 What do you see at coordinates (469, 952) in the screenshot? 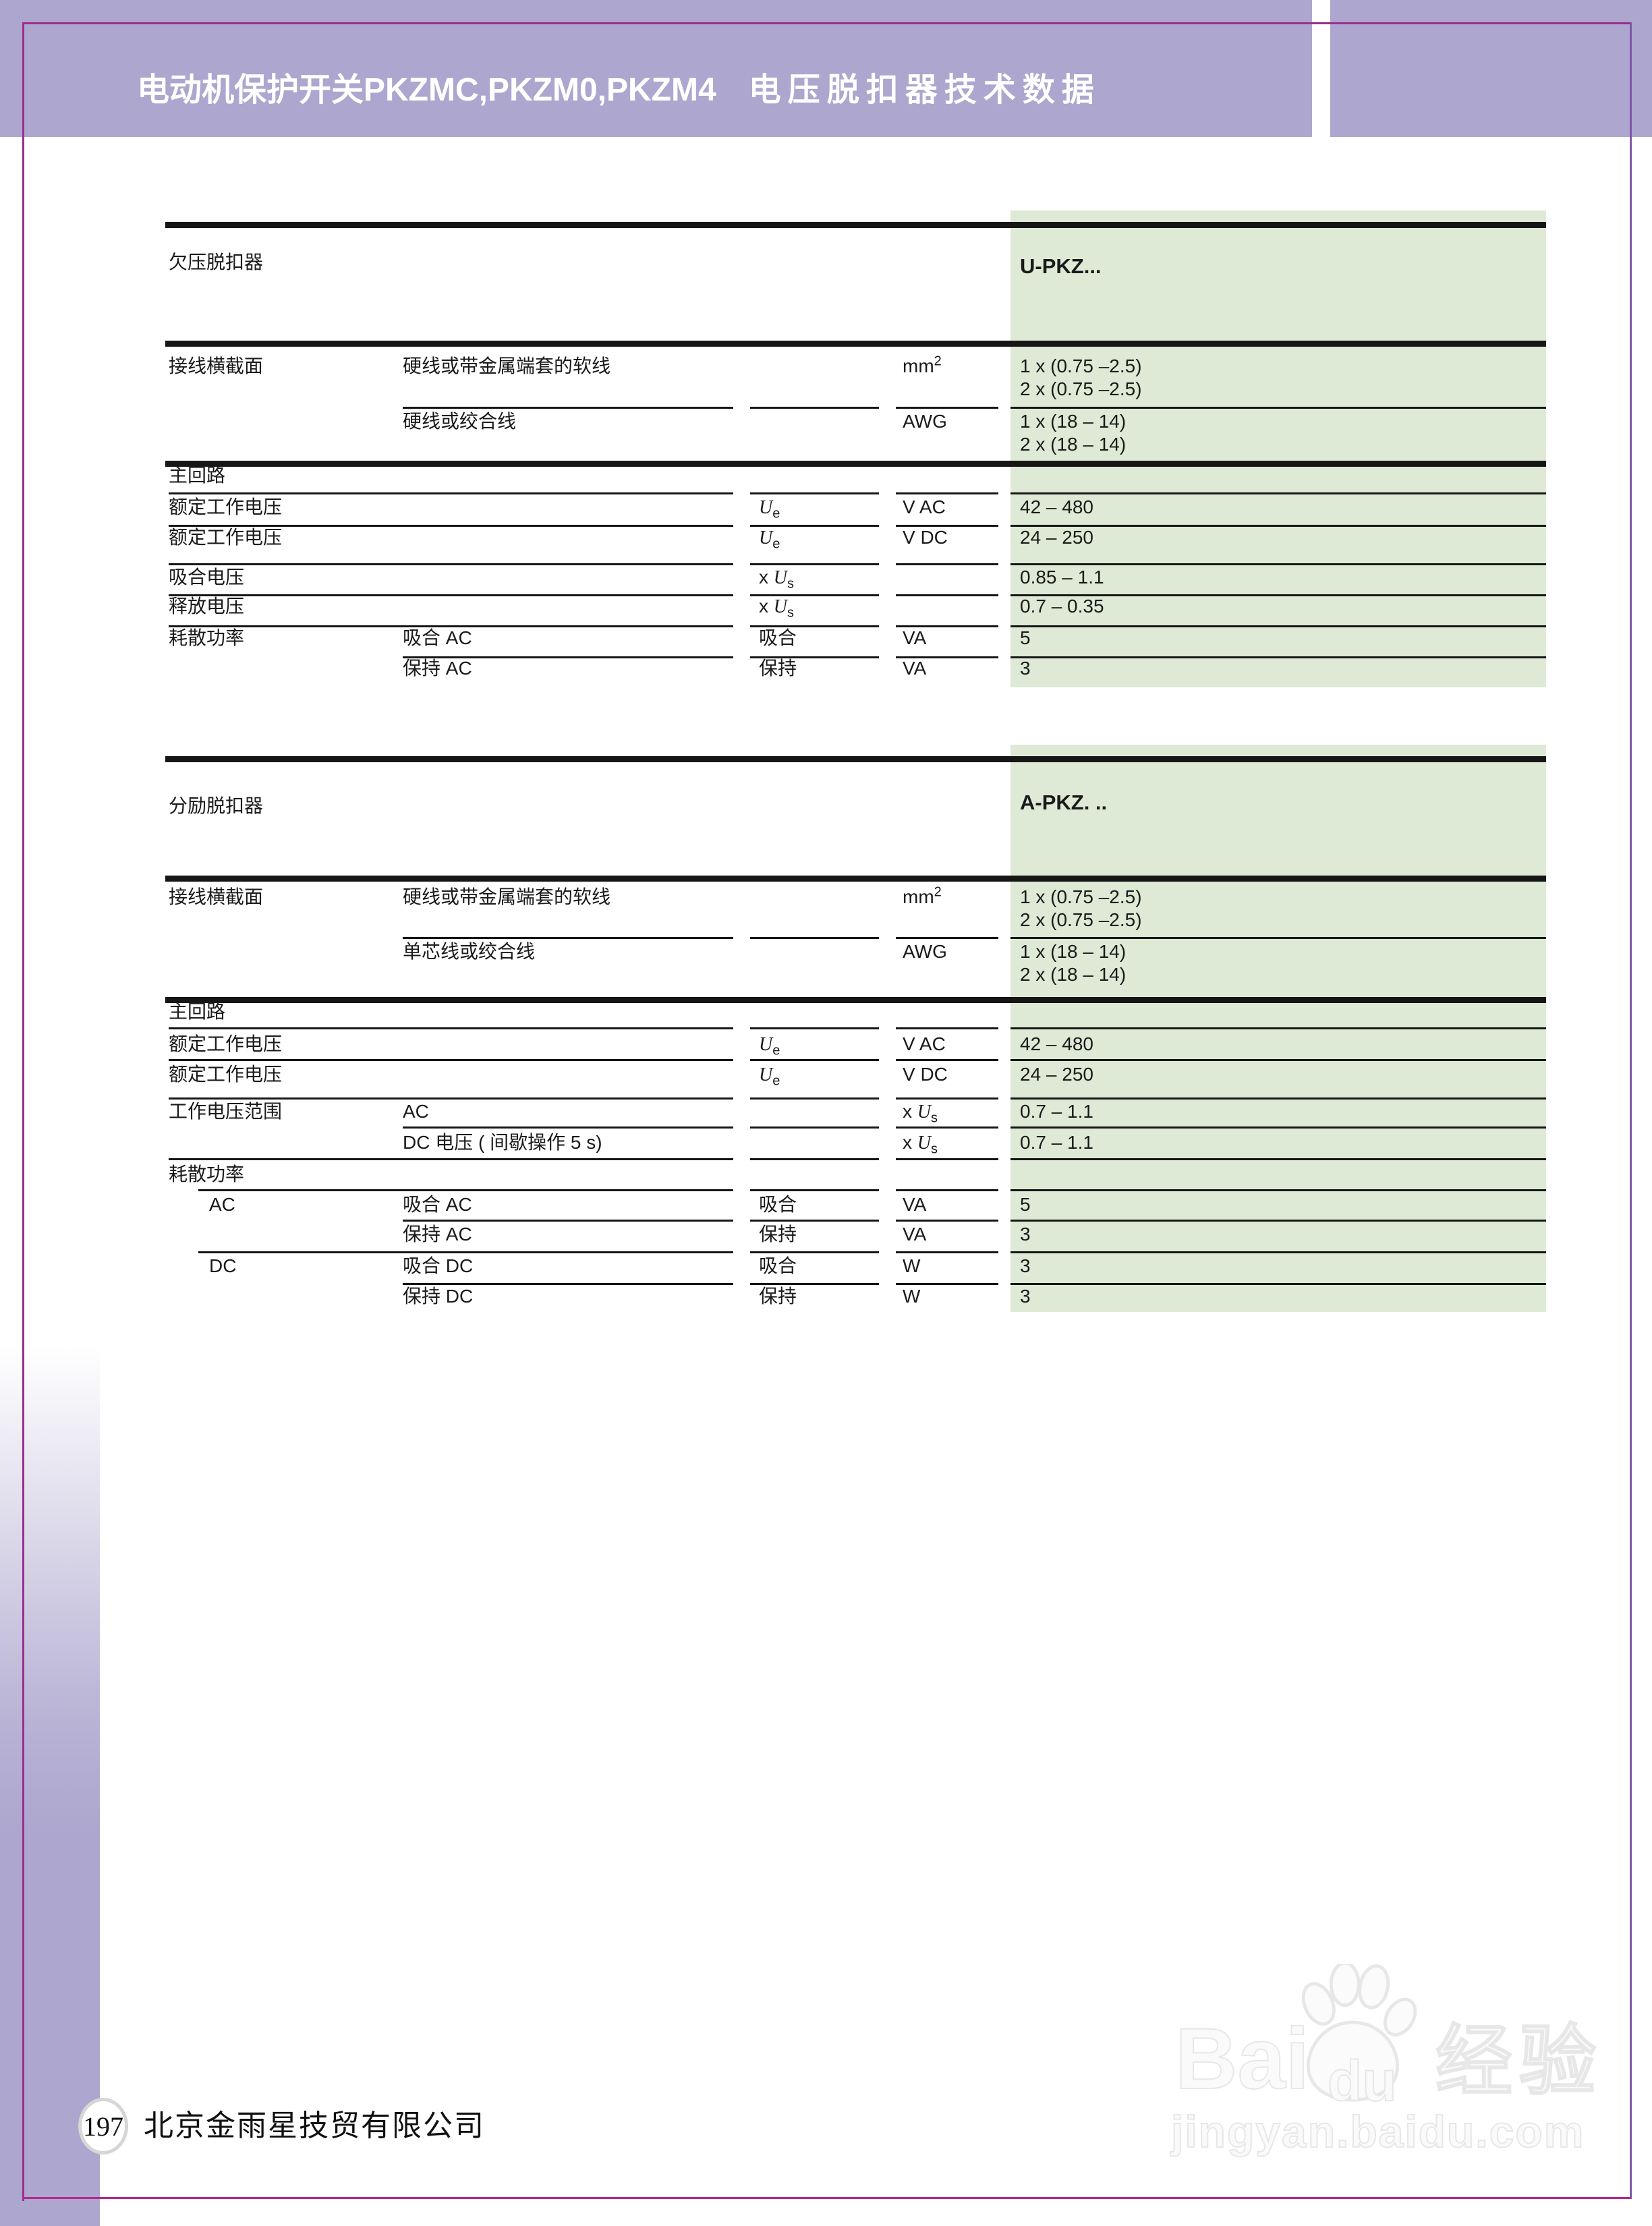
I see `row-sublabel: 单芯线或绞合线` at bounding box center [469, 952].